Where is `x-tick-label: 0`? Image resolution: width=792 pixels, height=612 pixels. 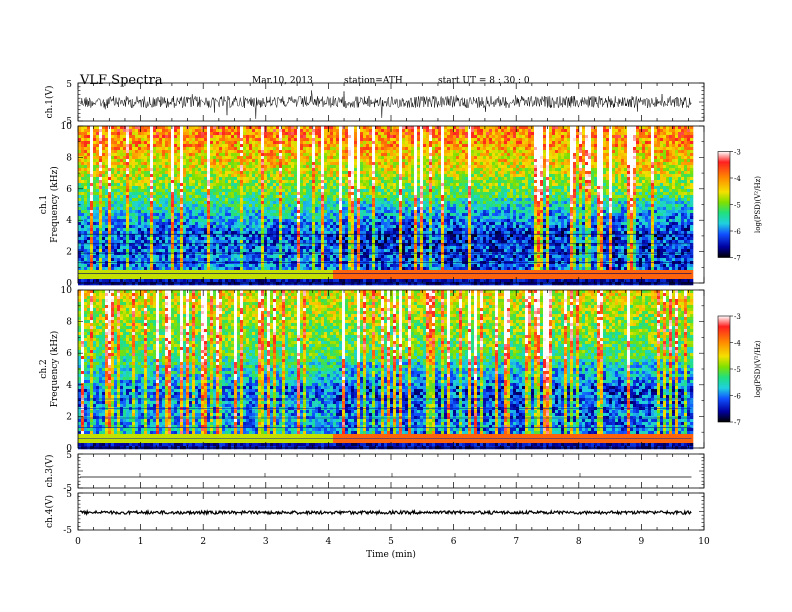 x-tick-label: 0 is located at coordinates (78, 542).